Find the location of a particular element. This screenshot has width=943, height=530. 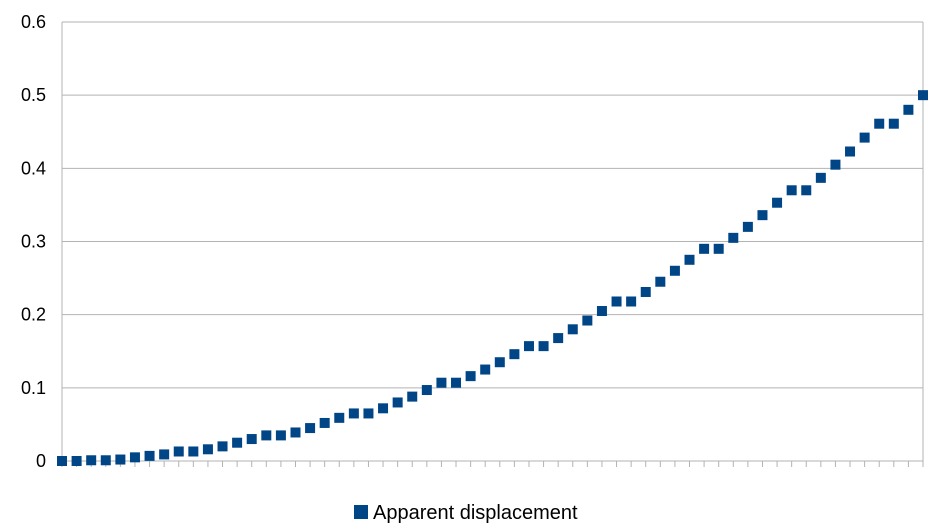

y-tick-label: 0.1 is located at coordinates (33, 388).